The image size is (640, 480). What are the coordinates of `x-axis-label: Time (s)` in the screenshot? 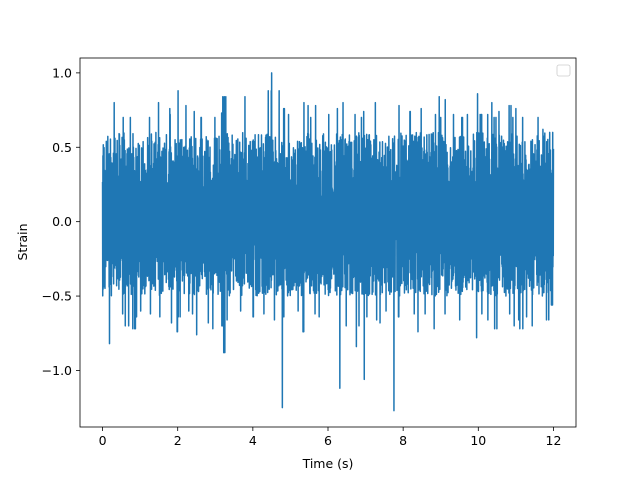 It's located at (328, 463).